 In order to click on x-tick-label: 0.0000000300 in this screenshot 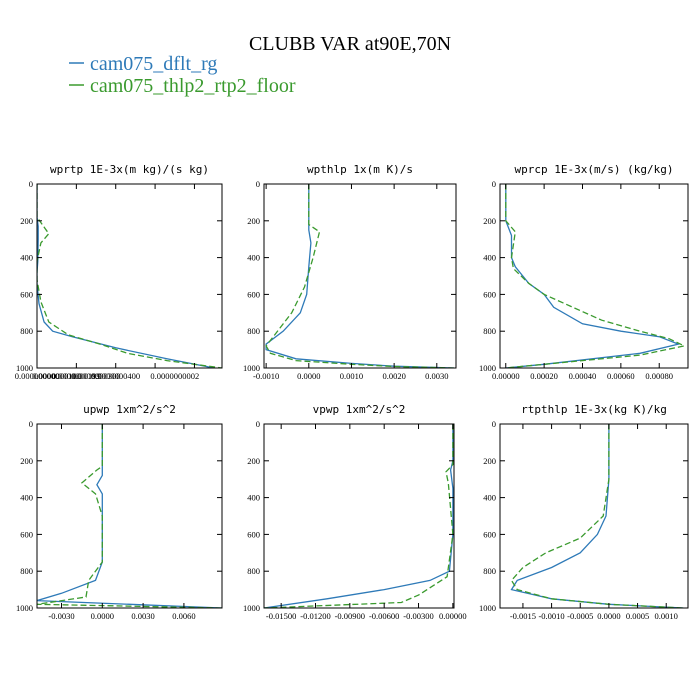, I will do `click(96, 376)`.